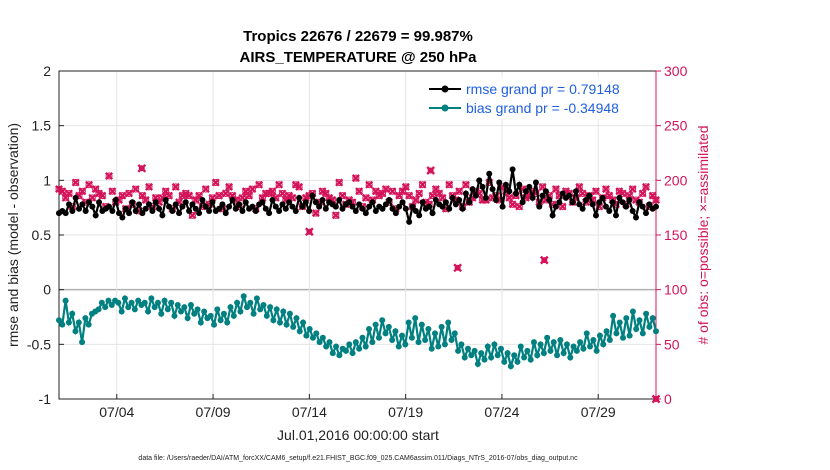  I want to click on left-y-ticks: -1 -0.5 0 0.5 1 1.5 2, so click(45, 235).